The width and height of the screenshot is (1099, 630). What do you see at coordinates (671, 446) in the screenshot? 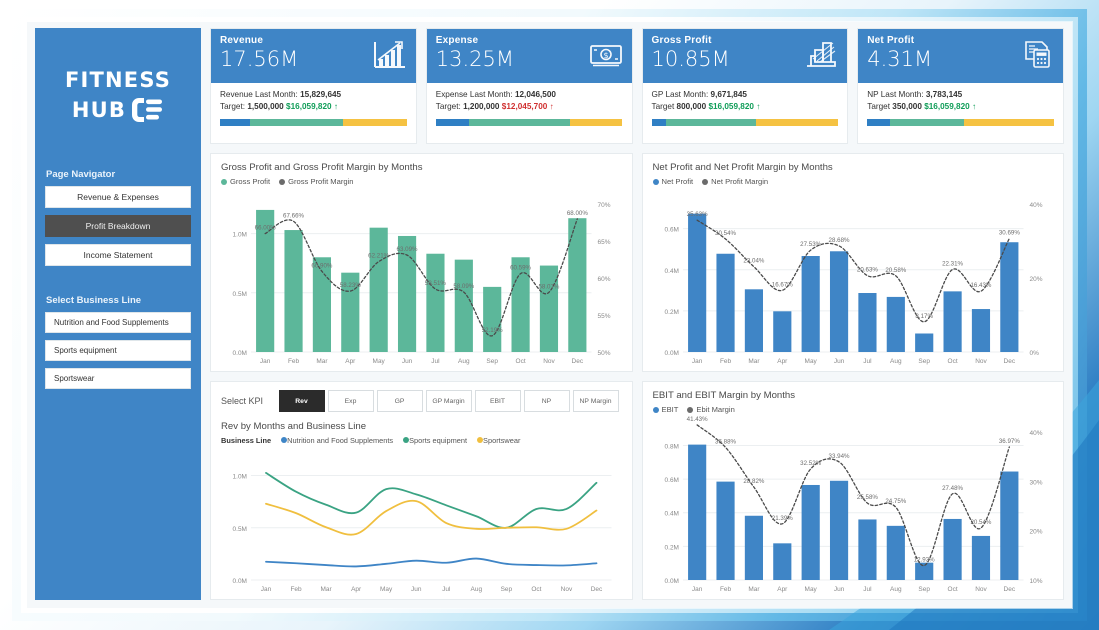
I see `svg-text: 0.8M` at bounding box center [671, 446].